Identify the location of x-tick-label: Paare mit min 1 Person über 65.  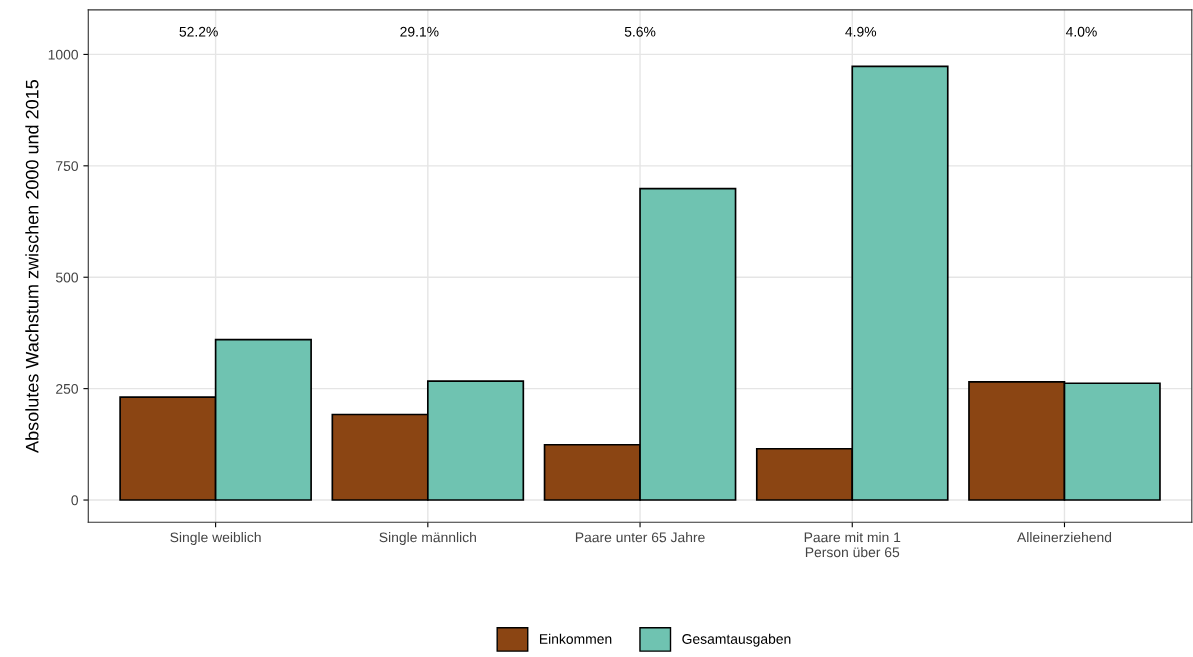
(852, 545).